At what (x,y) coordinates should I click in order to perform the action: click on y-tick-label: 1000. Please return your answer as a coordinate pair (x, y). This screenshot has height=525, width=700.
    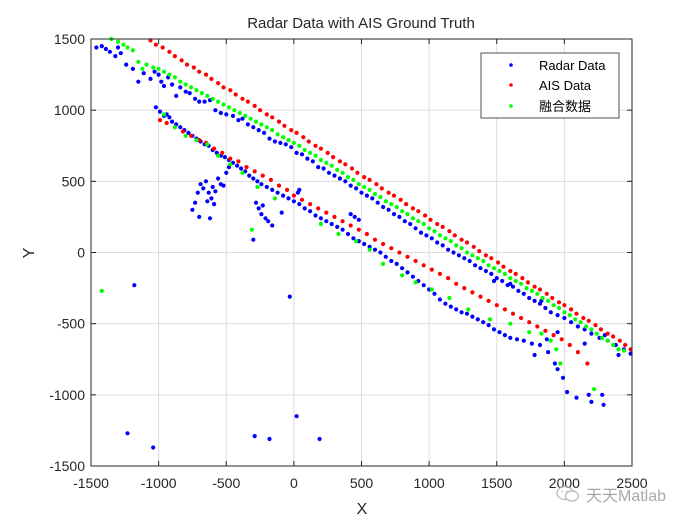
    Looking at the image, I should click on (69, 110).